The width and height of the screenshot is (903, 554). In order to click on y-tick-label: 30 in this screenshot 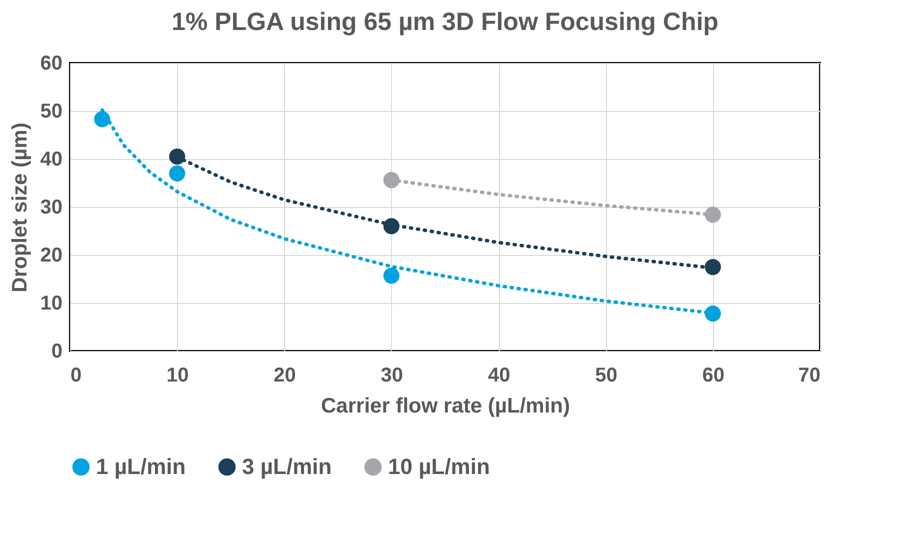, I will do `click(51, 207)`.